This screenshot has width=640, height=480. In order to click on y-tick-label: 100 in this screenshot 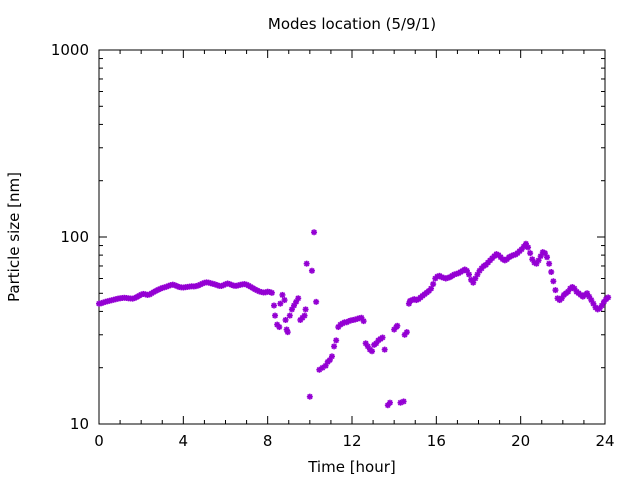, I will do `click(74, 237)`.